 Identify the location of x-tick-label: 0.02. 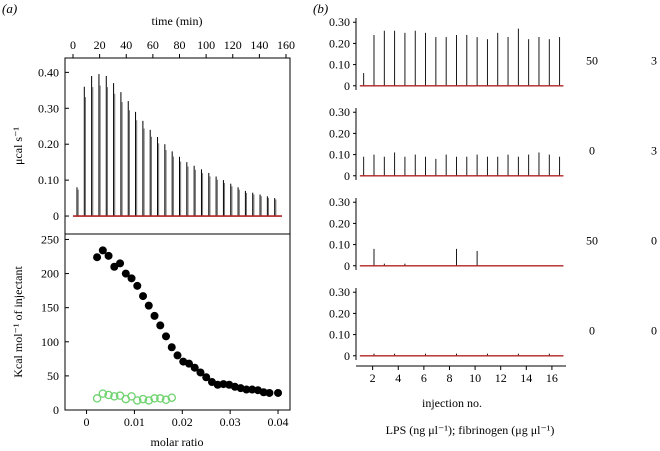
(182, 422).